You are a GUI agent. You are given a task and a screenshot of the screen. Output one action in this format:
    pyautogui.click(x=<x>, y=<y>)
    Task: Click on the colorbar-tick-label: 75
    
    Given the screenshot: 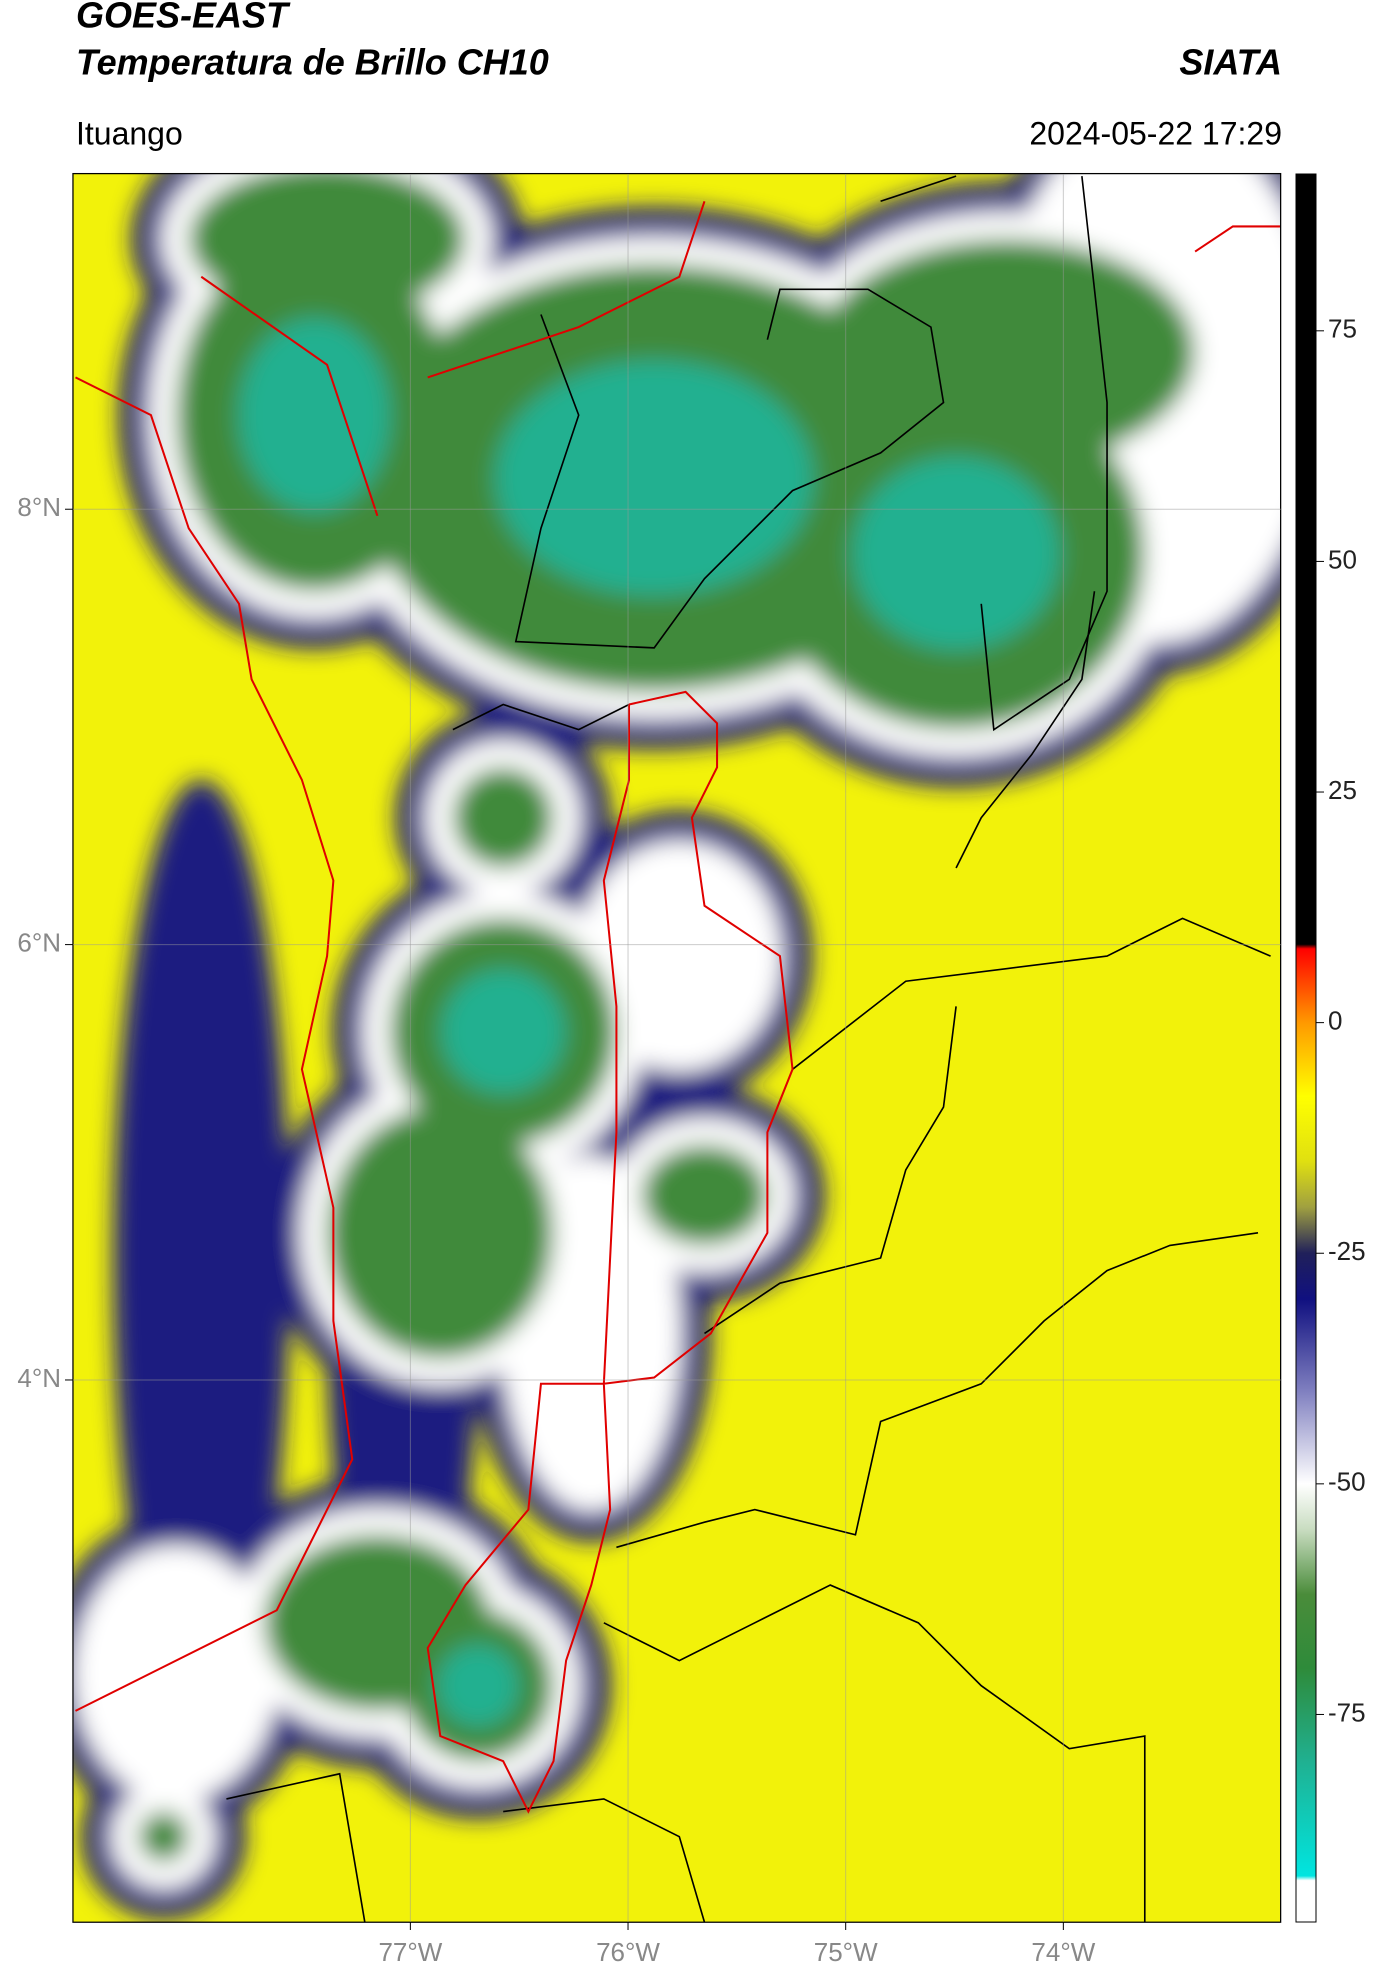 What is the action you would take?
    pyautogui.click(x=1342, y=329)
    